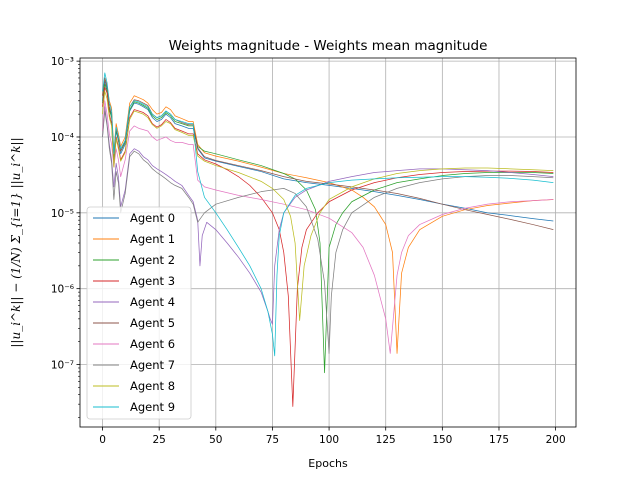 This screenshot has width=640, height=480. Describe the element at coordinates (556, 440) in the screenshot. I see `x-tick-label: 200` at that location.